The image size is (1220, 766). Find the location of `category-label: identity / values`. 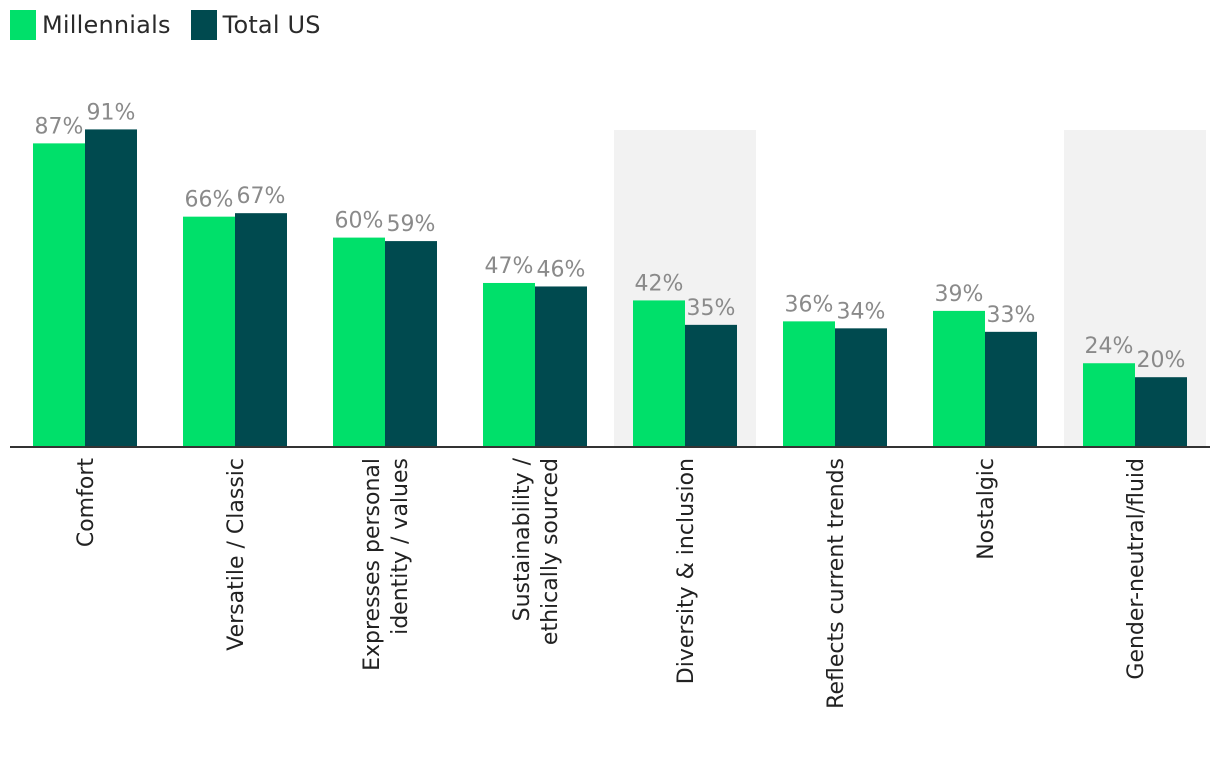

category-label: identity / values is located at coordinates (400, 546).